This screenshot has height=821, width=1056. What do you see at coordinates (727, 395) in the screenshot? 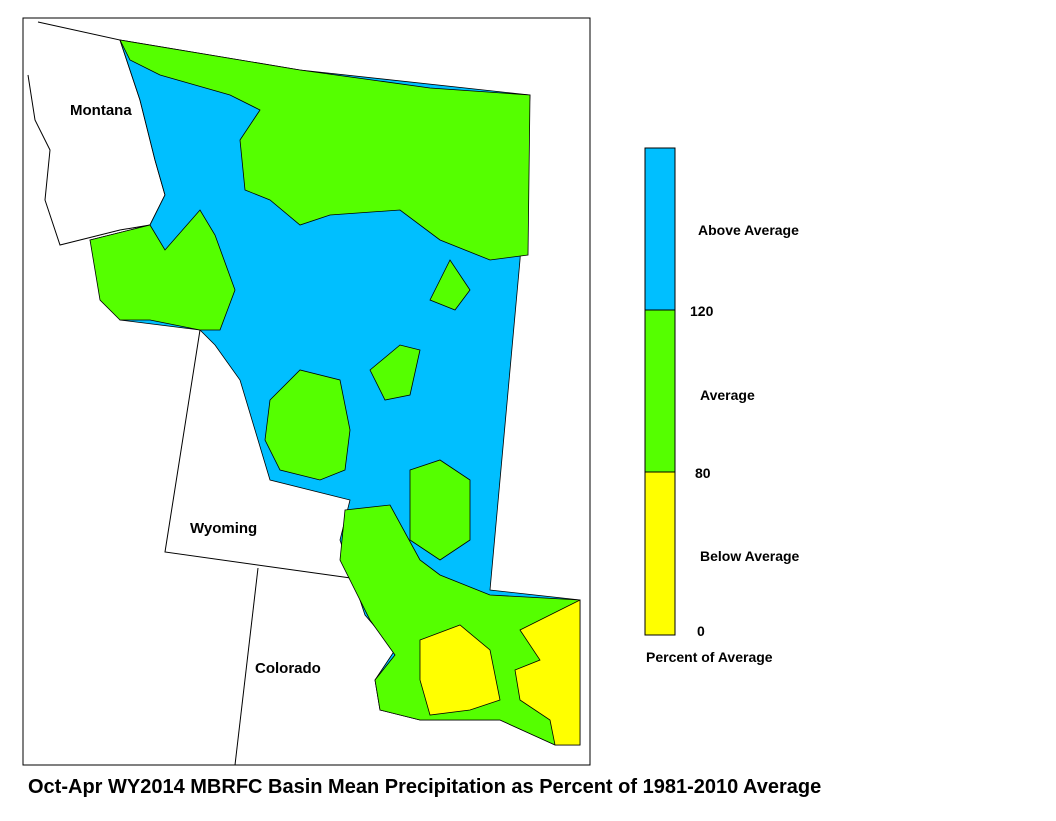
I see `legend-label: Average` at bounding box center [727, 395].